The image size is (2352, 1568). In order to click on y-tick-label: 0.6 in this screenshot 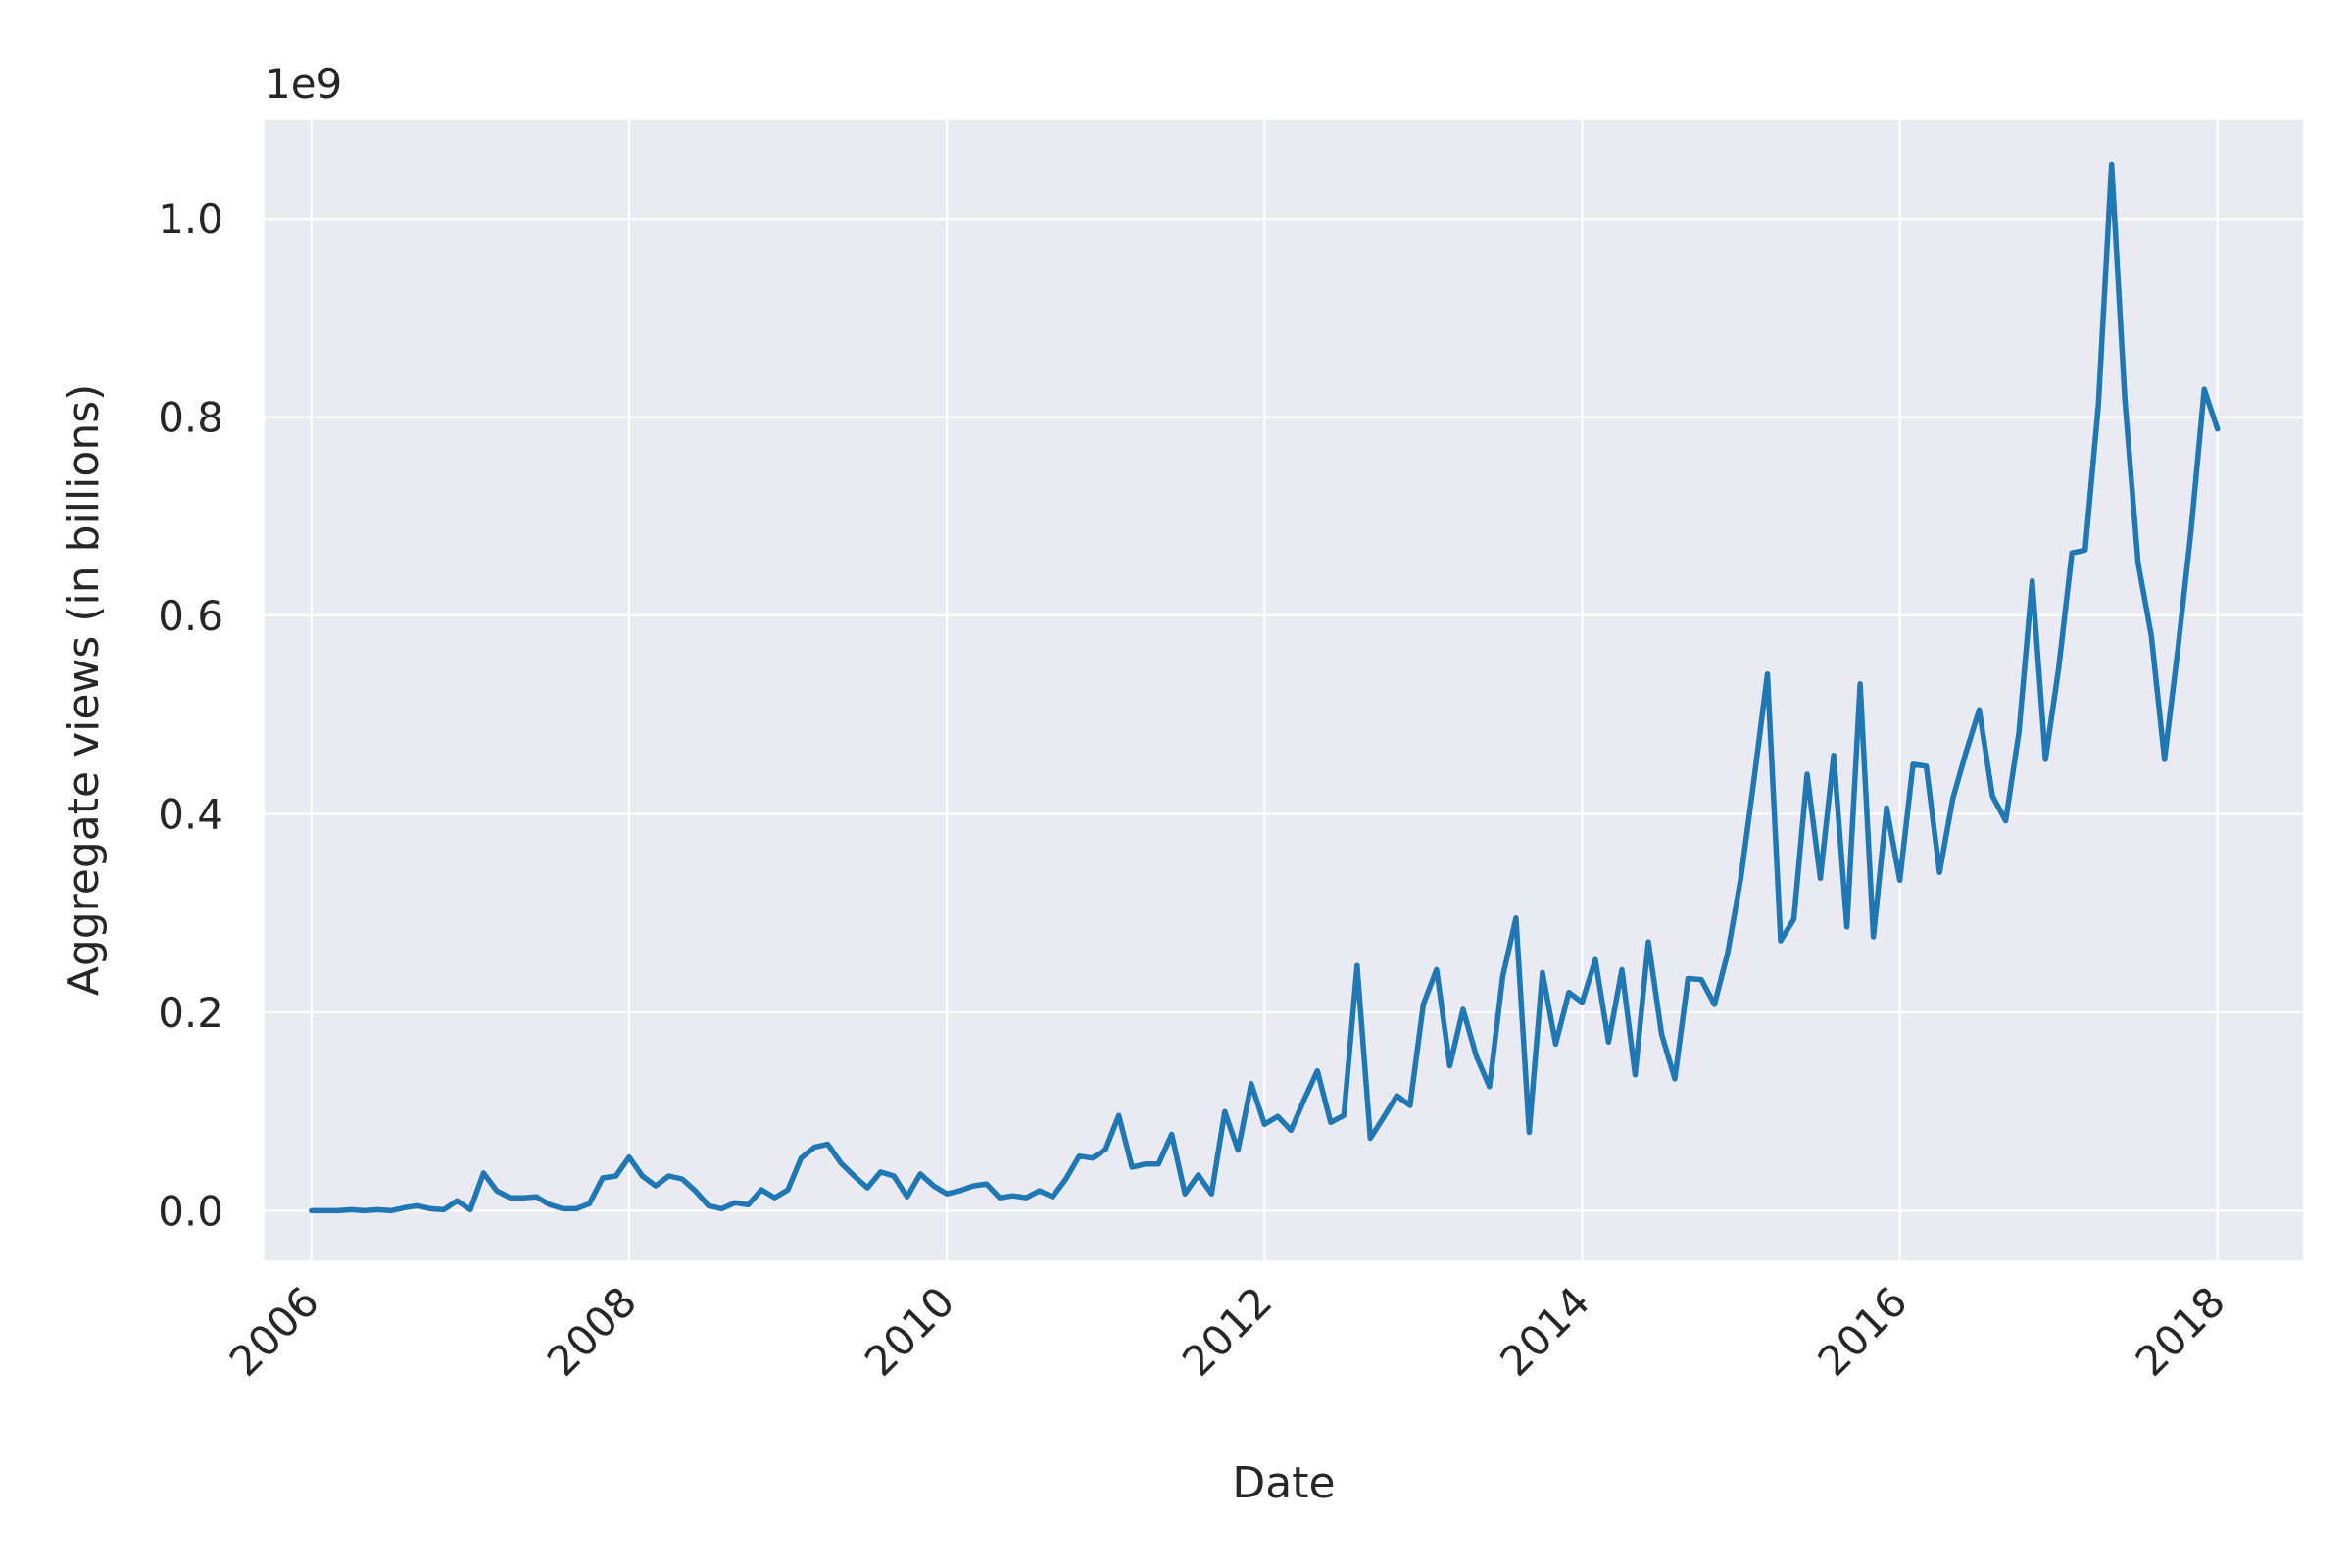, I will do `click(190, 616)`.